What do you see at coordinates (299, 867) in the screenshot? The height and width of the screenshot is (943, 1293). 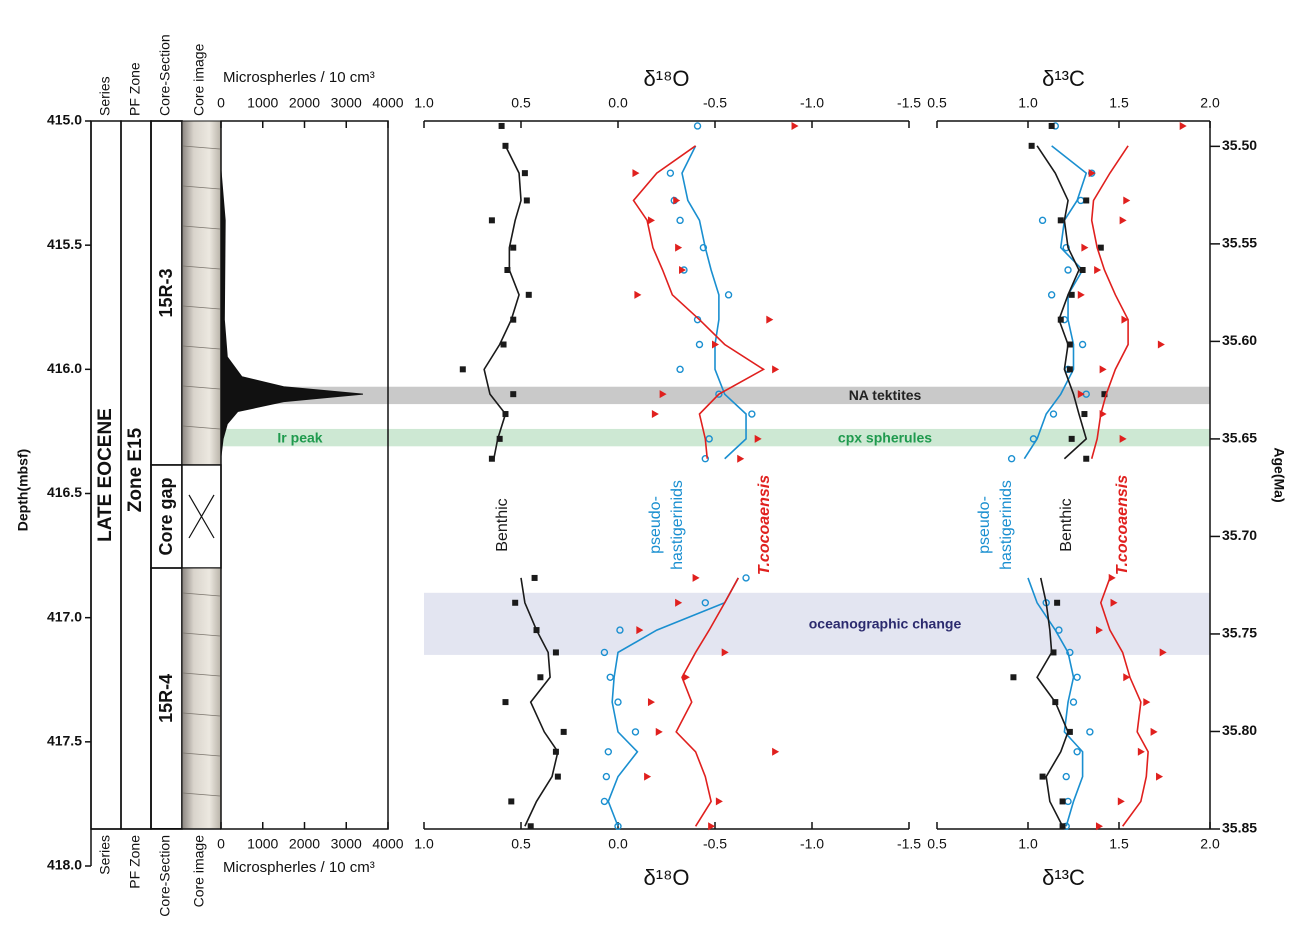 I see `panel-title: Microspherles / 10 cm³` at bounding box center [299, 867].